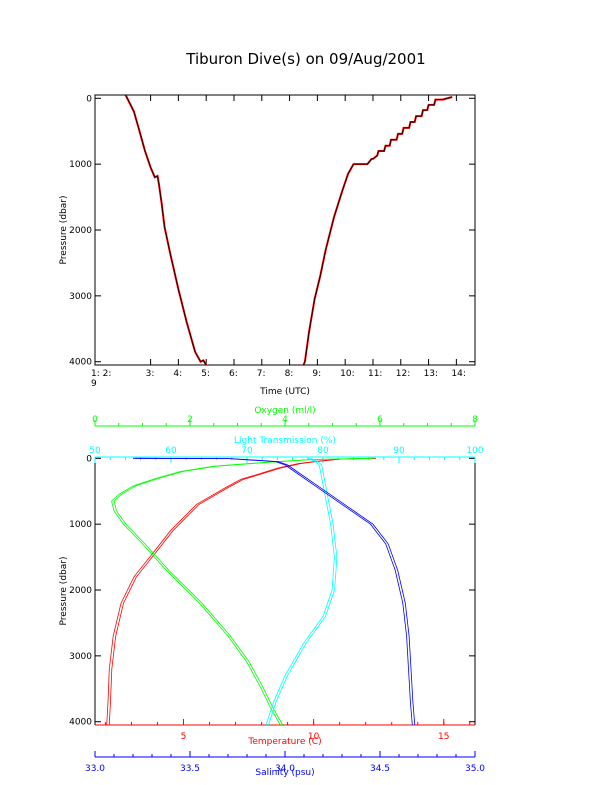  Describe the element at coordinates (205, 374) in the screenshot. I see `x-tick-label: 5:` at that location.